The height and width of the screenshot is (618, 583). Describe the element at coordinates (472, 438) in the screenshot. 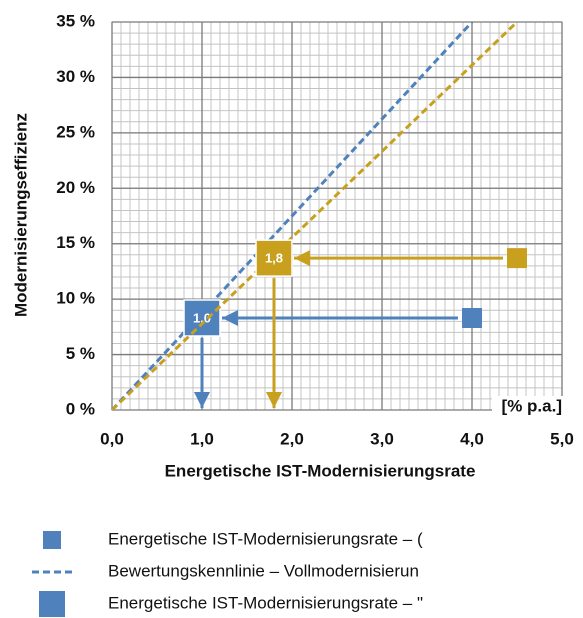

I see `x-tick-label: 4,0` at that location.